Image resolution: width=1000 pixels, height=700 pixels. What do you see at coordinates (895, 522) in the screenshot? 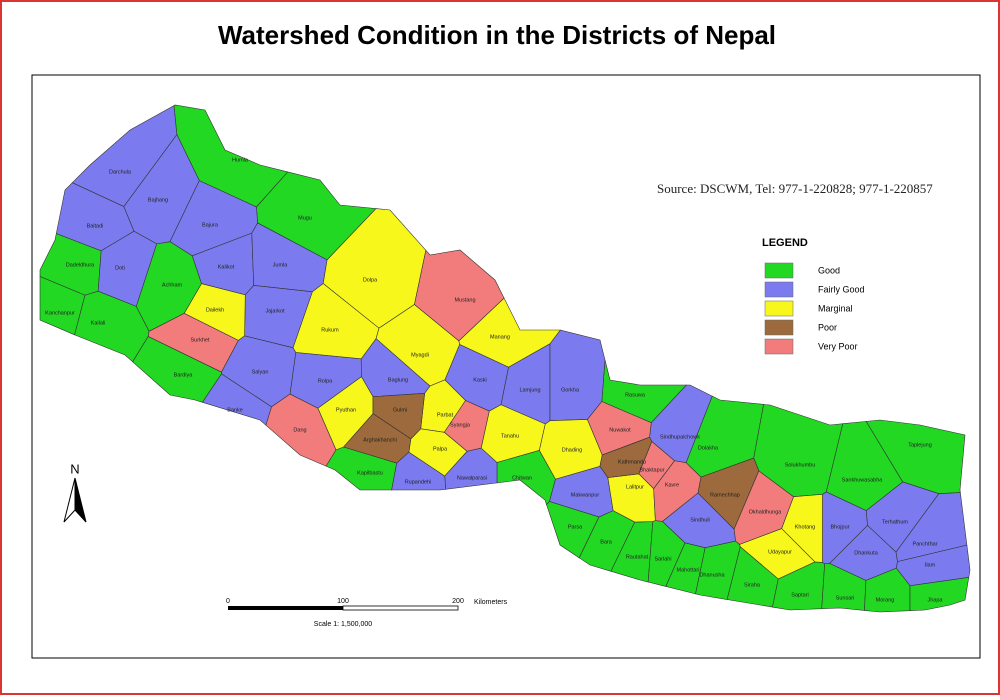
I see `district-label: Terhathum` at bounding box center [895, 522].